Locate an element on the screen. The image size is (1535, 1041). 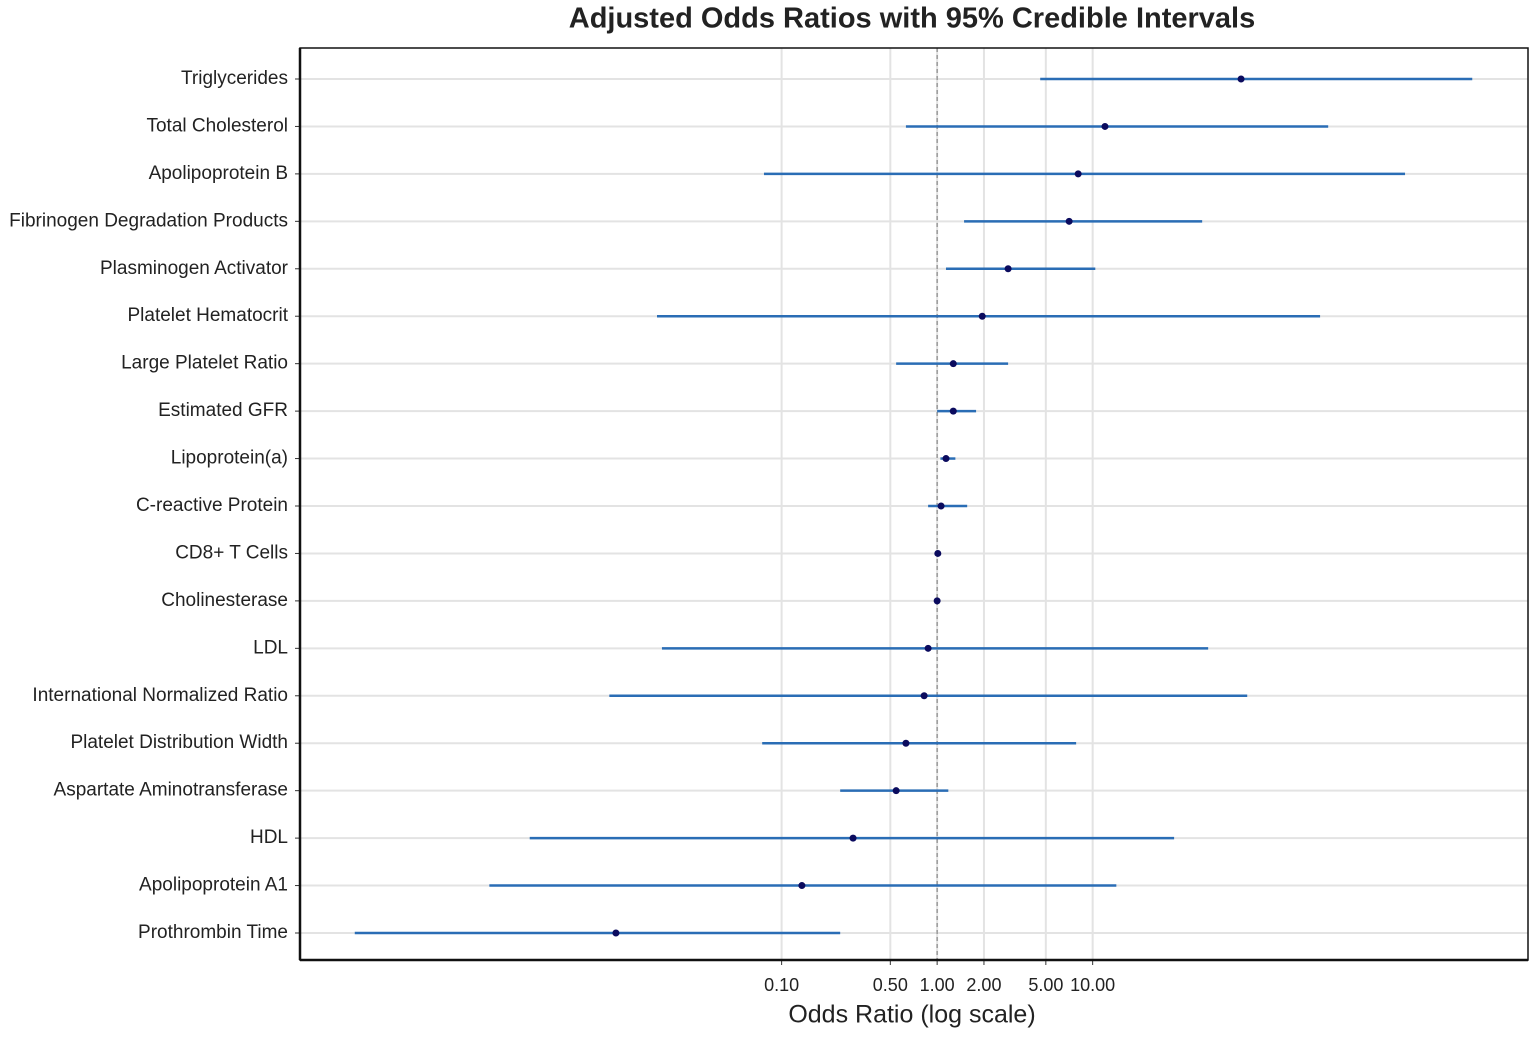
y-tick-label: Platelet Hematocrit is located at coordinates (207, 315).